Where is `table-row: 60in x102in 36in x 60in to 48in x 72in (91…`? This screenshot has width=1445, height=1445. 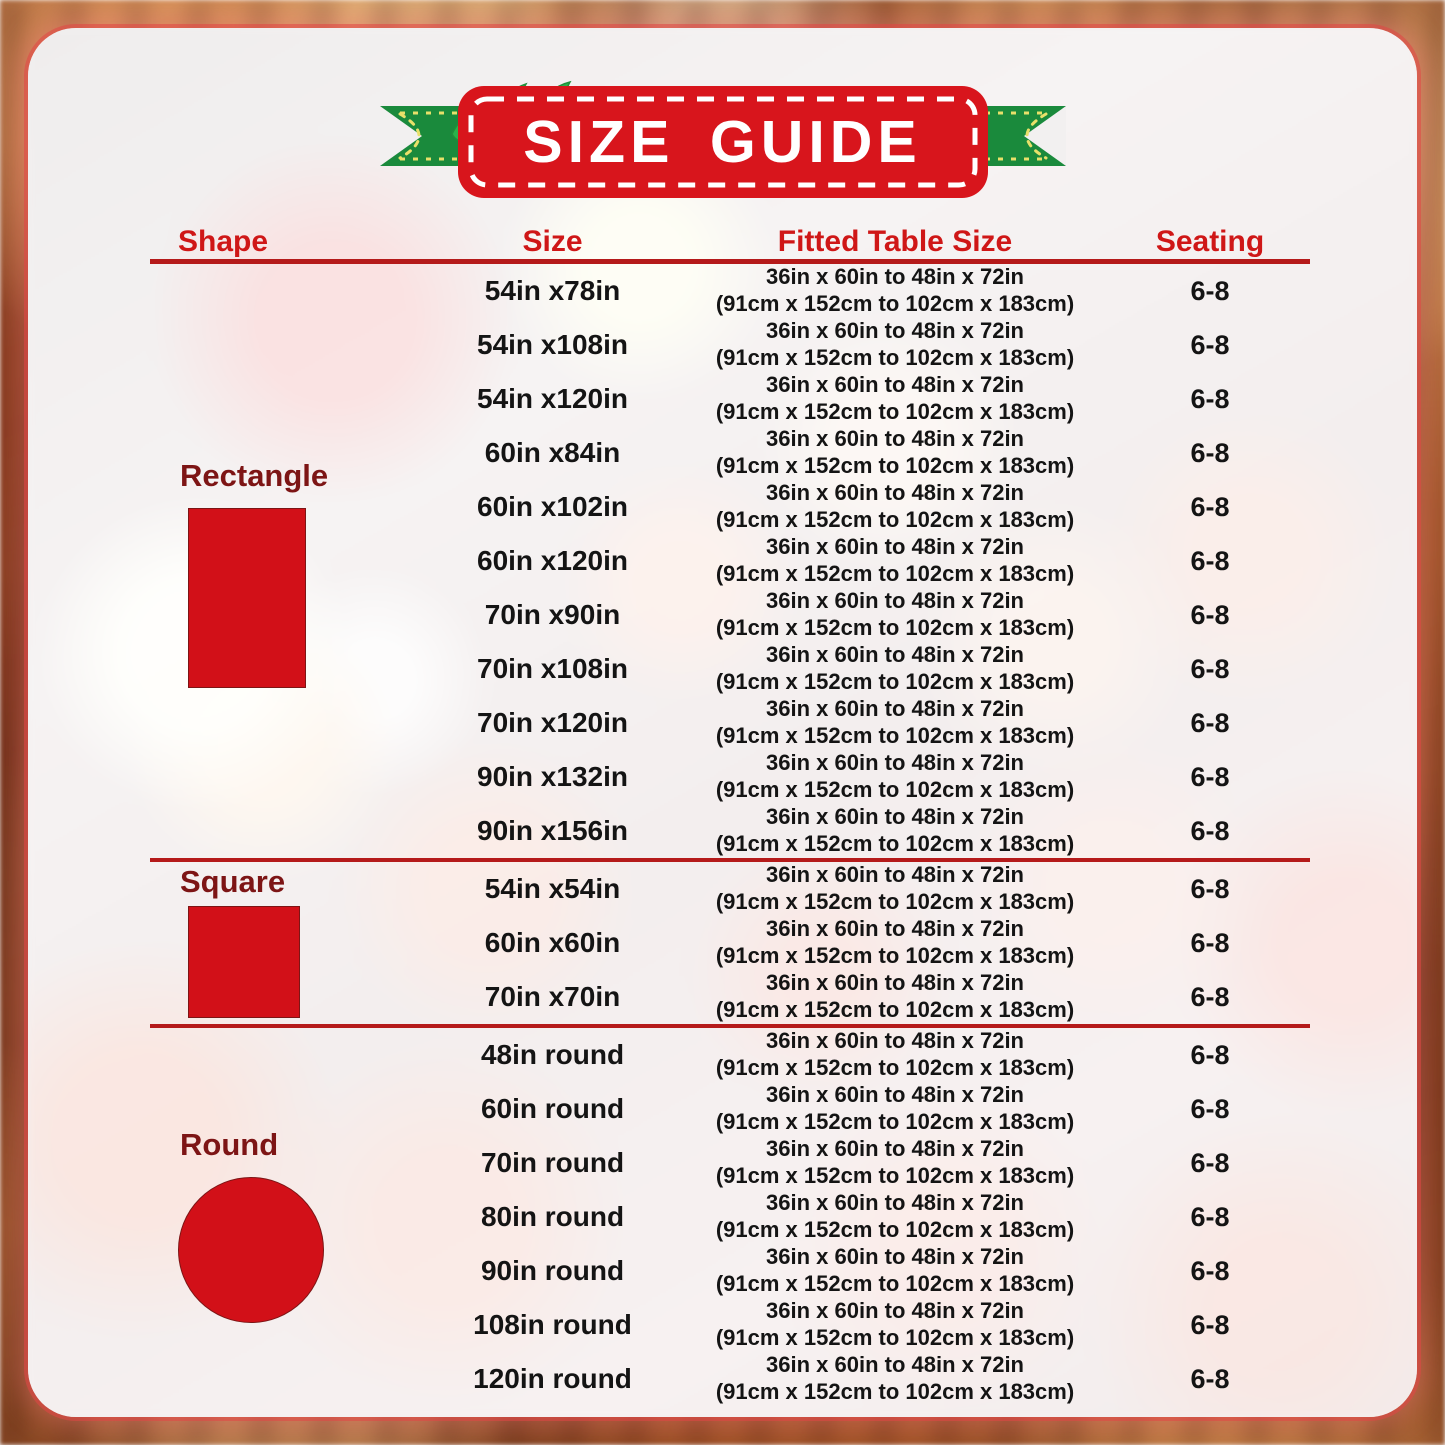
table-row: 60in x102in 36in x 60in to 48in x 72in (91… is located at coordinates (867, 507).